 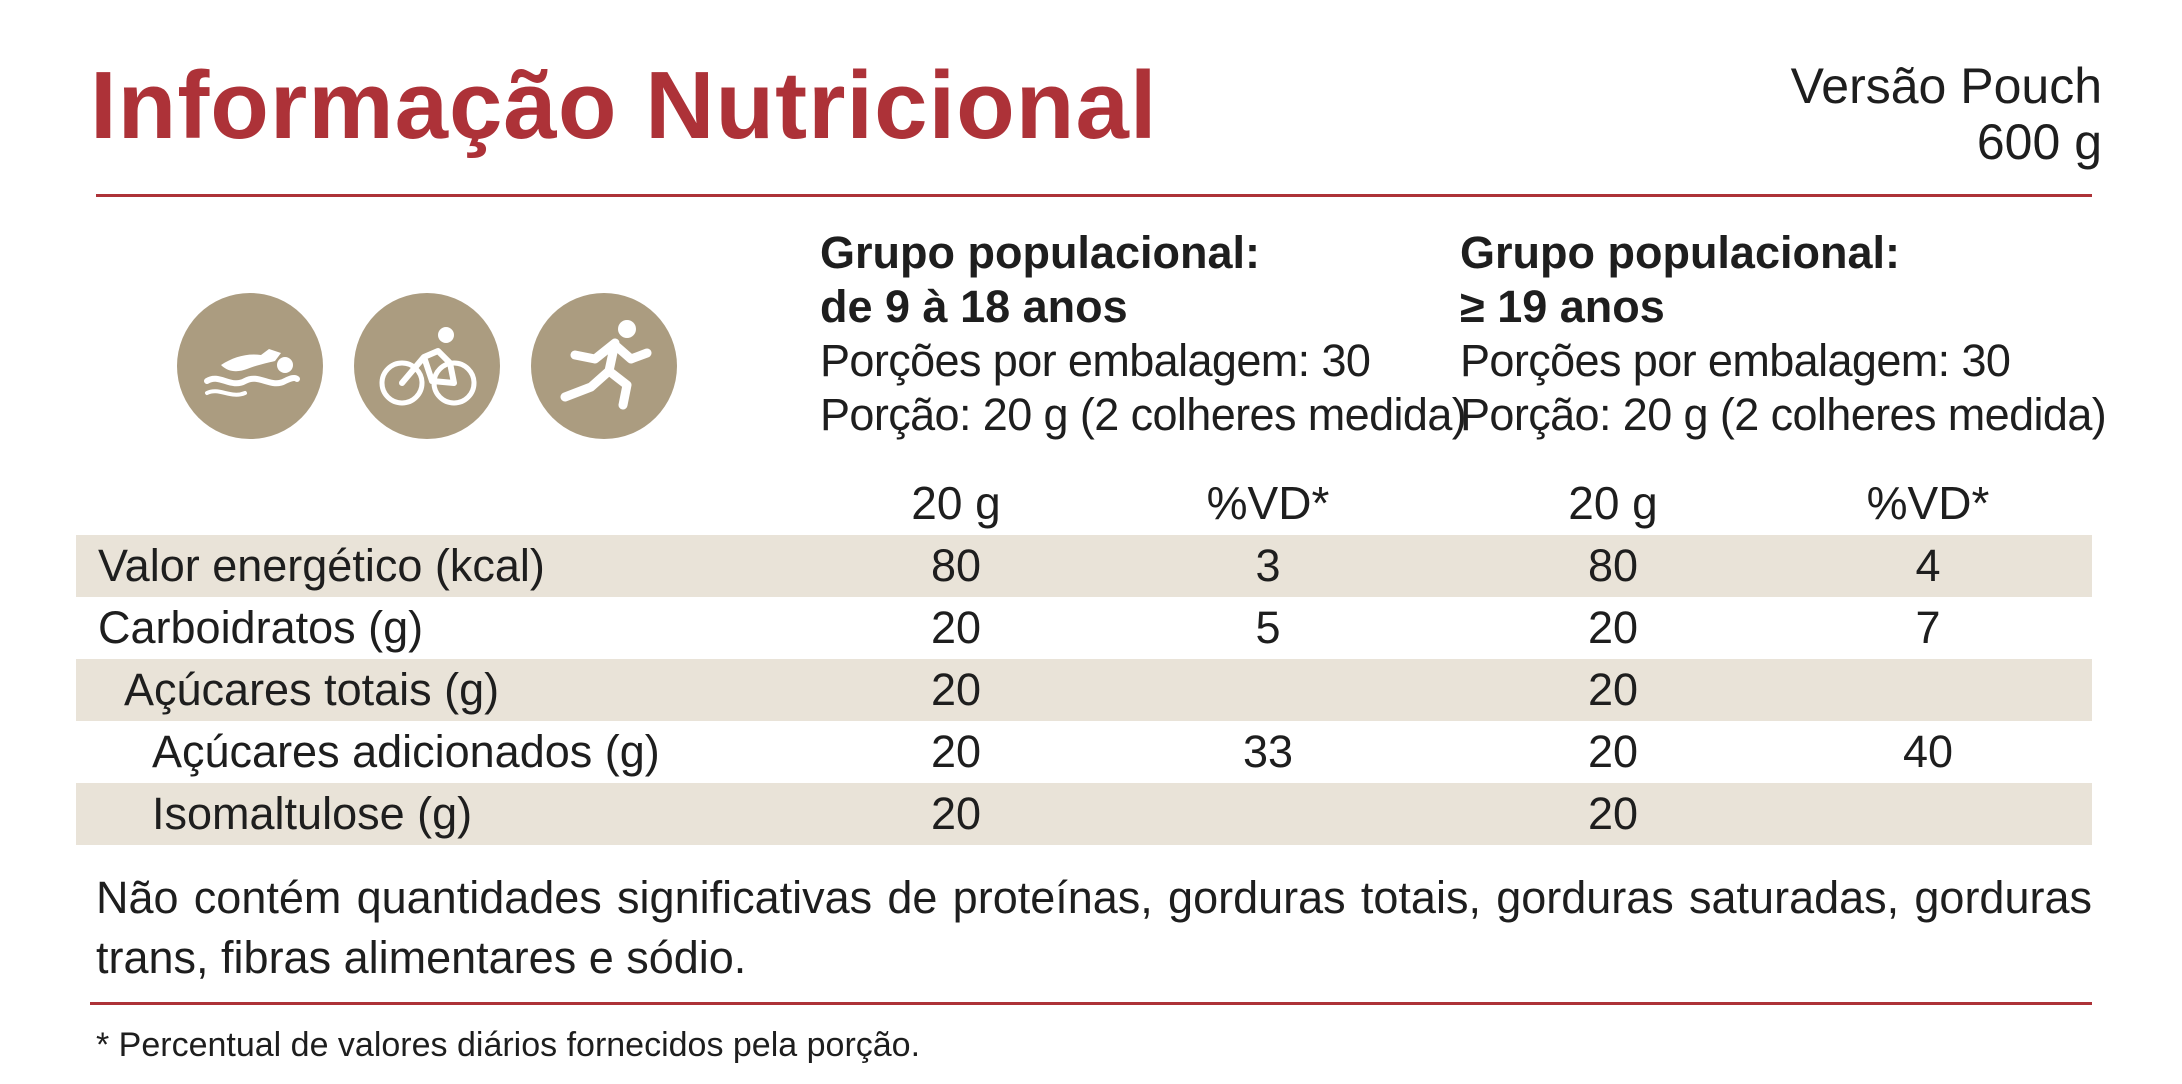 I want to click on row-label: Açúcares adicionados (g), so click(x=406, y=751).